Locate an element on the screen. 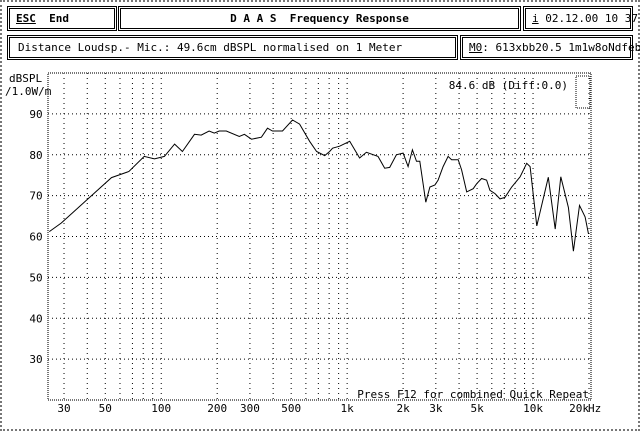 This screenshot has height=431, width=640. memory-value: : 613xbb20.5 1m1w8oNdfeb is located at coordinates (561, 47).